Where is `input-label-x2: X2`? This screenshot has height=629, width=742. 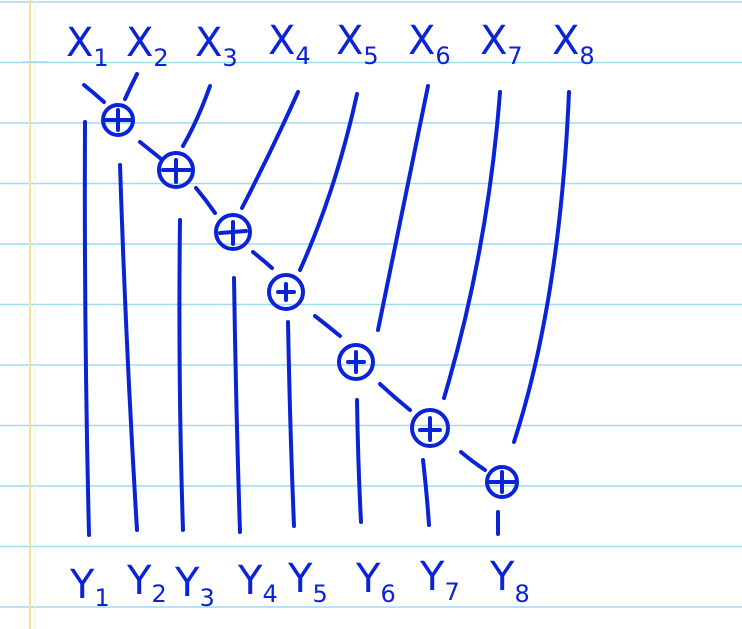
input-label-x2: X2 is located at coordinates (147, 46).